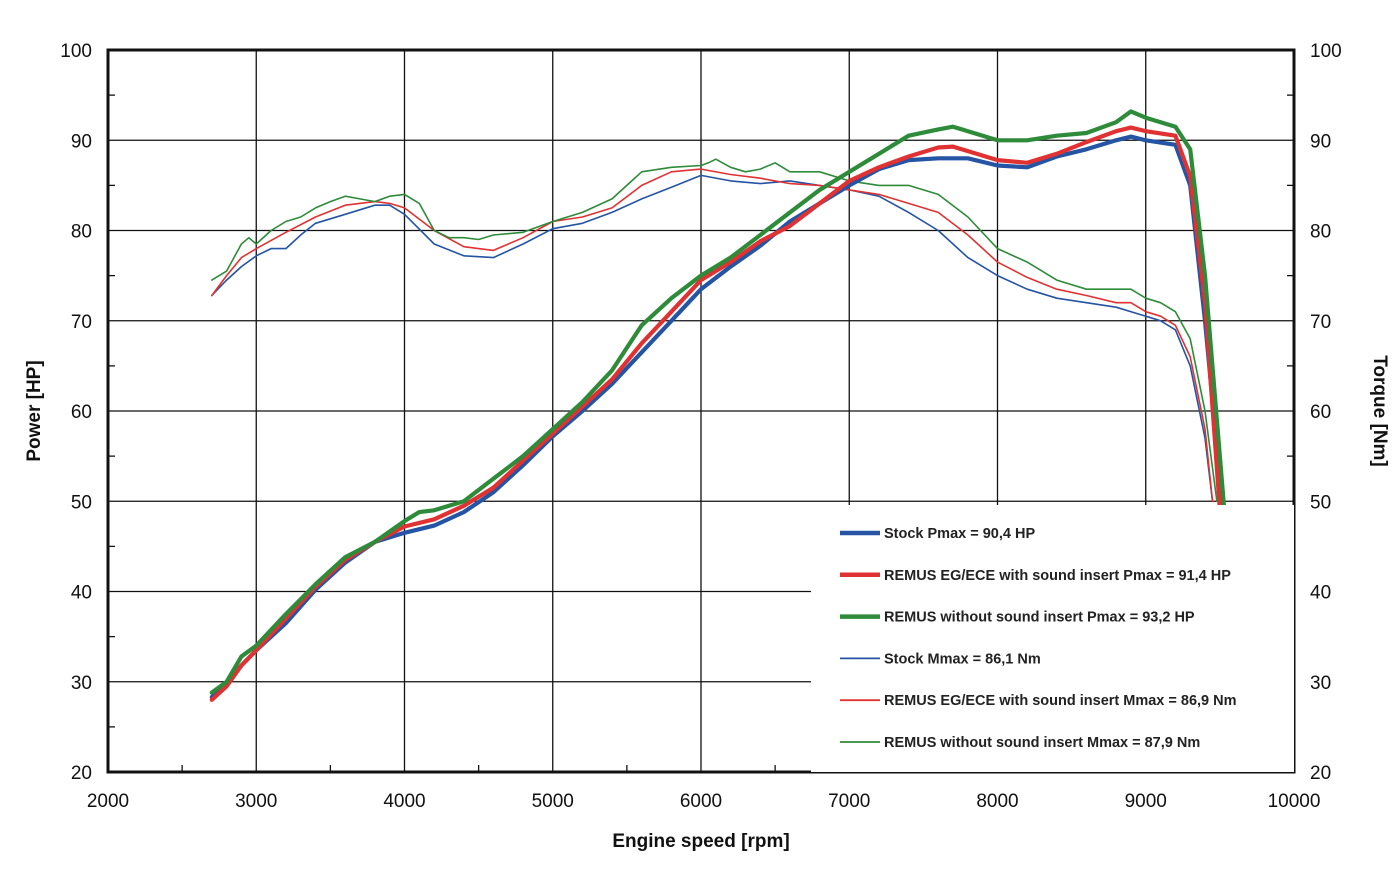 The height and width of the screenshot is (872, 1400). I want to click on y-tick-label-right: 60, so click(1320, 412).